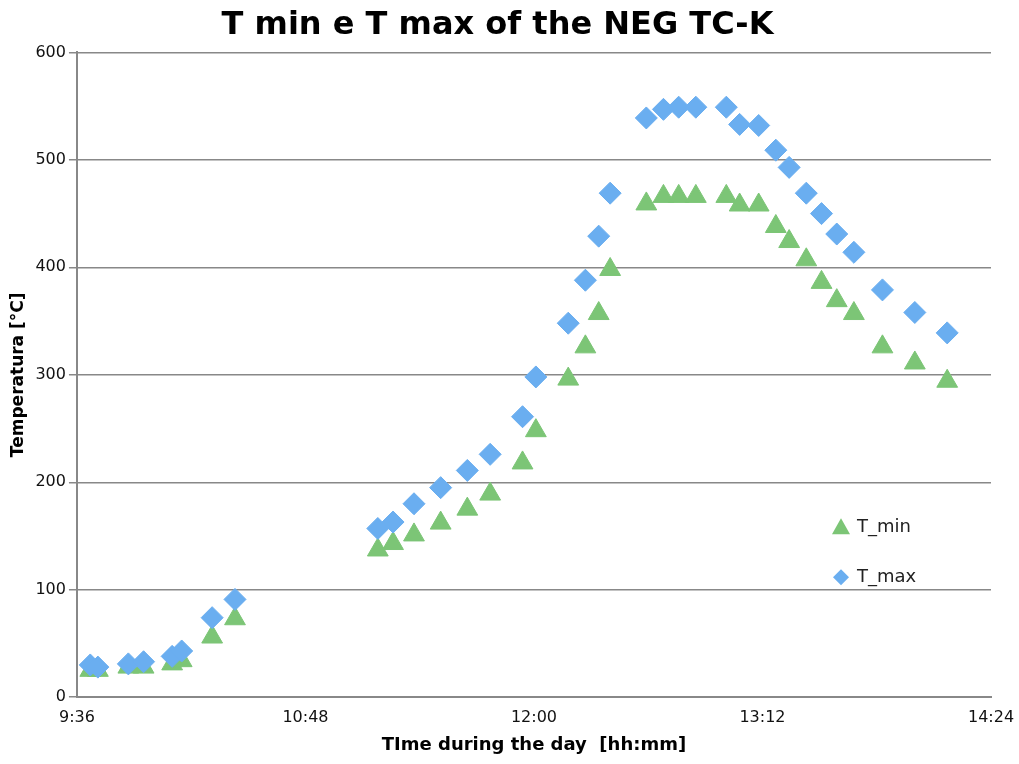  Describe the element at coordinates (498, 22) in the screenshot. I see `chart-title: T min e T max of the NEG TC-K` at that location.